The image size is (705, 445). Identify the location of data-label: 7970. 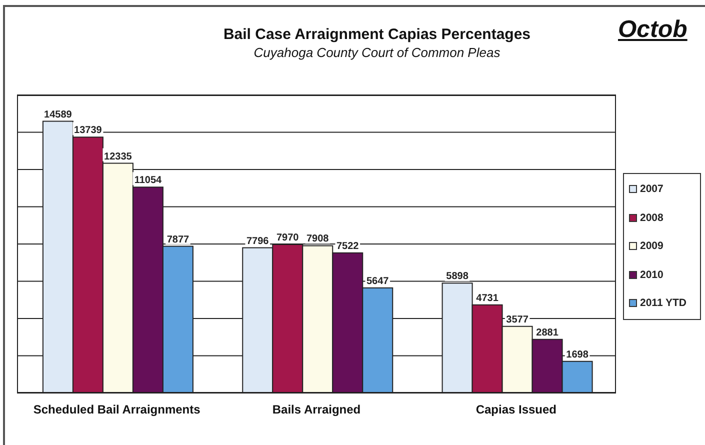
(288, 238).